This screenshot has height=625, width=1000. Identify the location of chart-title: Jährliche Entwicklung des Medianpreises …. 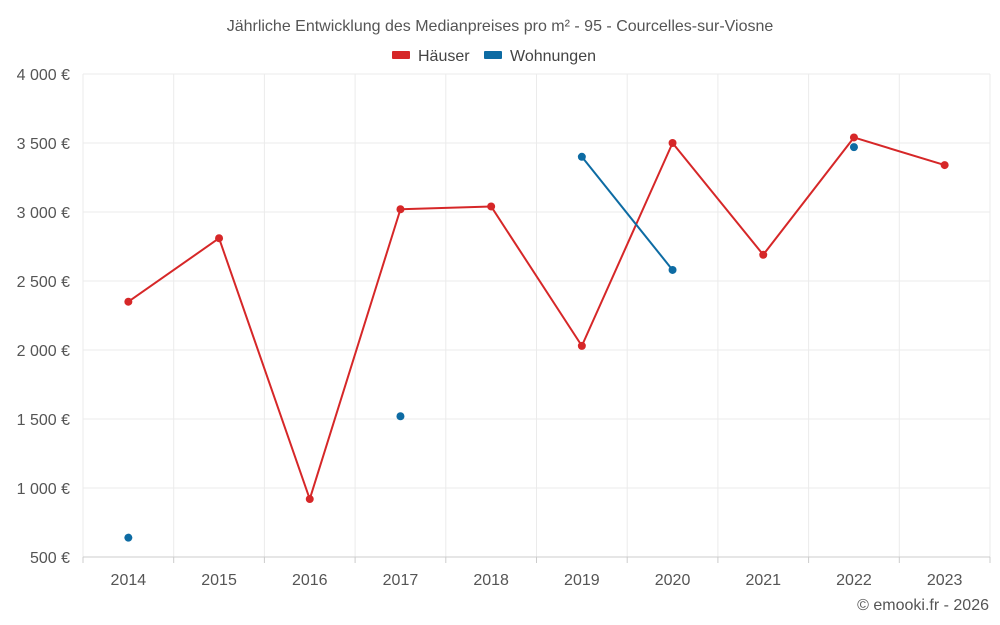
(500, 26).